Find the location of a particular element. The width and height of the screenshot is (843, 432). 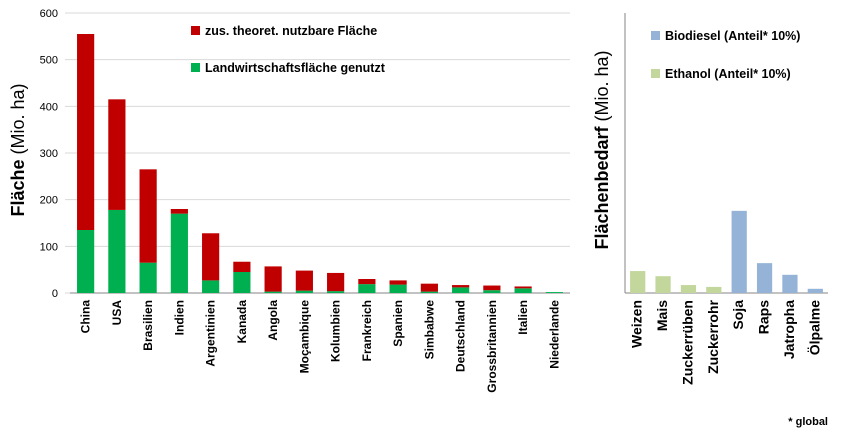

x-tick-label: Soja is located at coordinates (738, 315).